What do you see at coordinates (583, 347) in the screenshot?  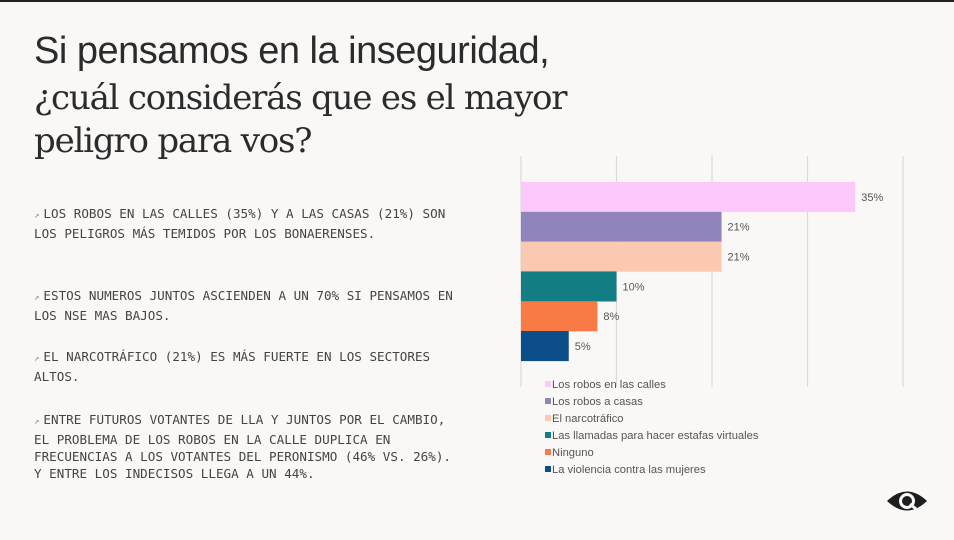 I see `bar-value-label: 5%` at bounding box center [583, 347].